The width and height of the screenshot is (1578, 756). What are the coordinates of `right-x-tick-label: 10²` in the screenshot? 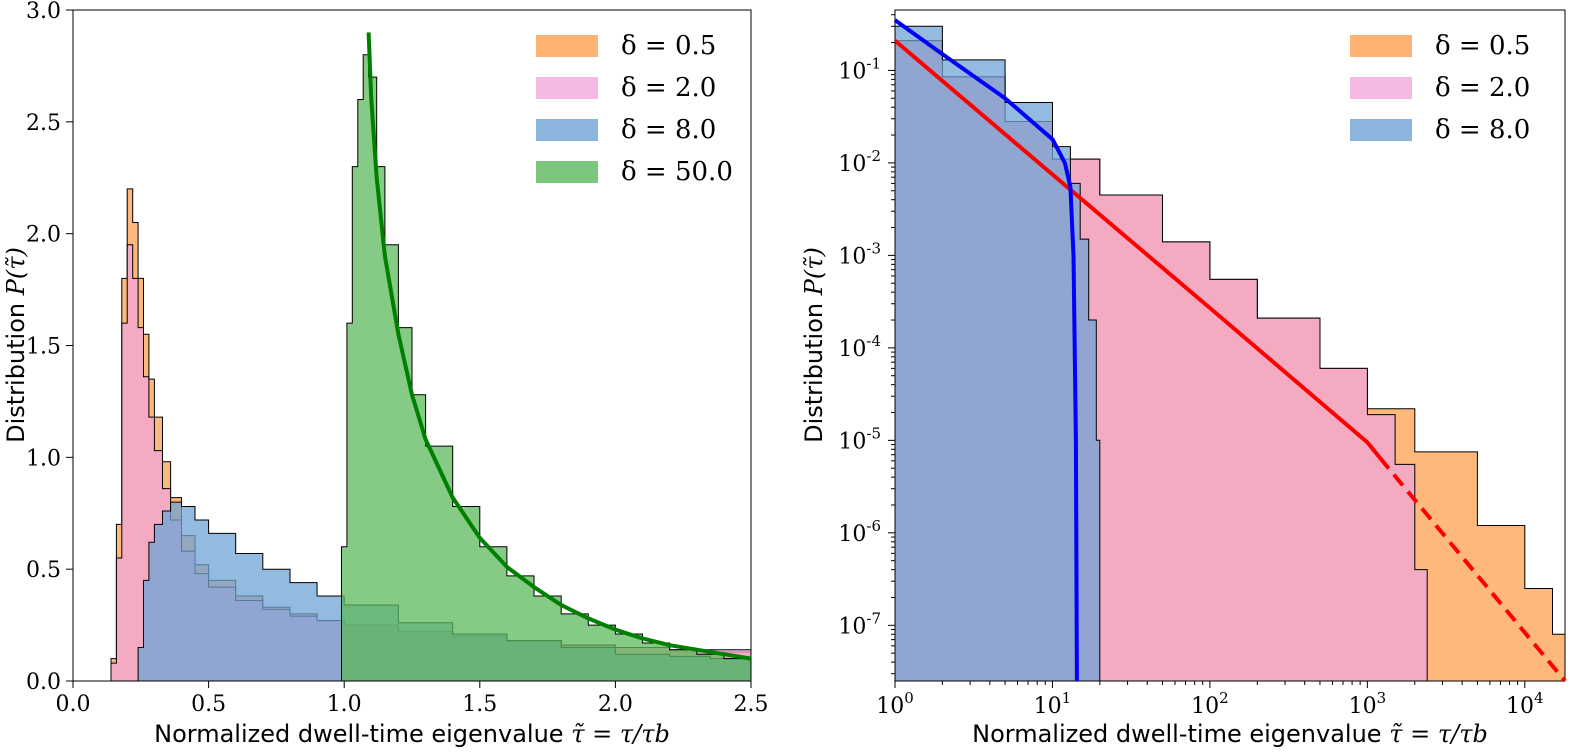 It's located at (1210, 704).